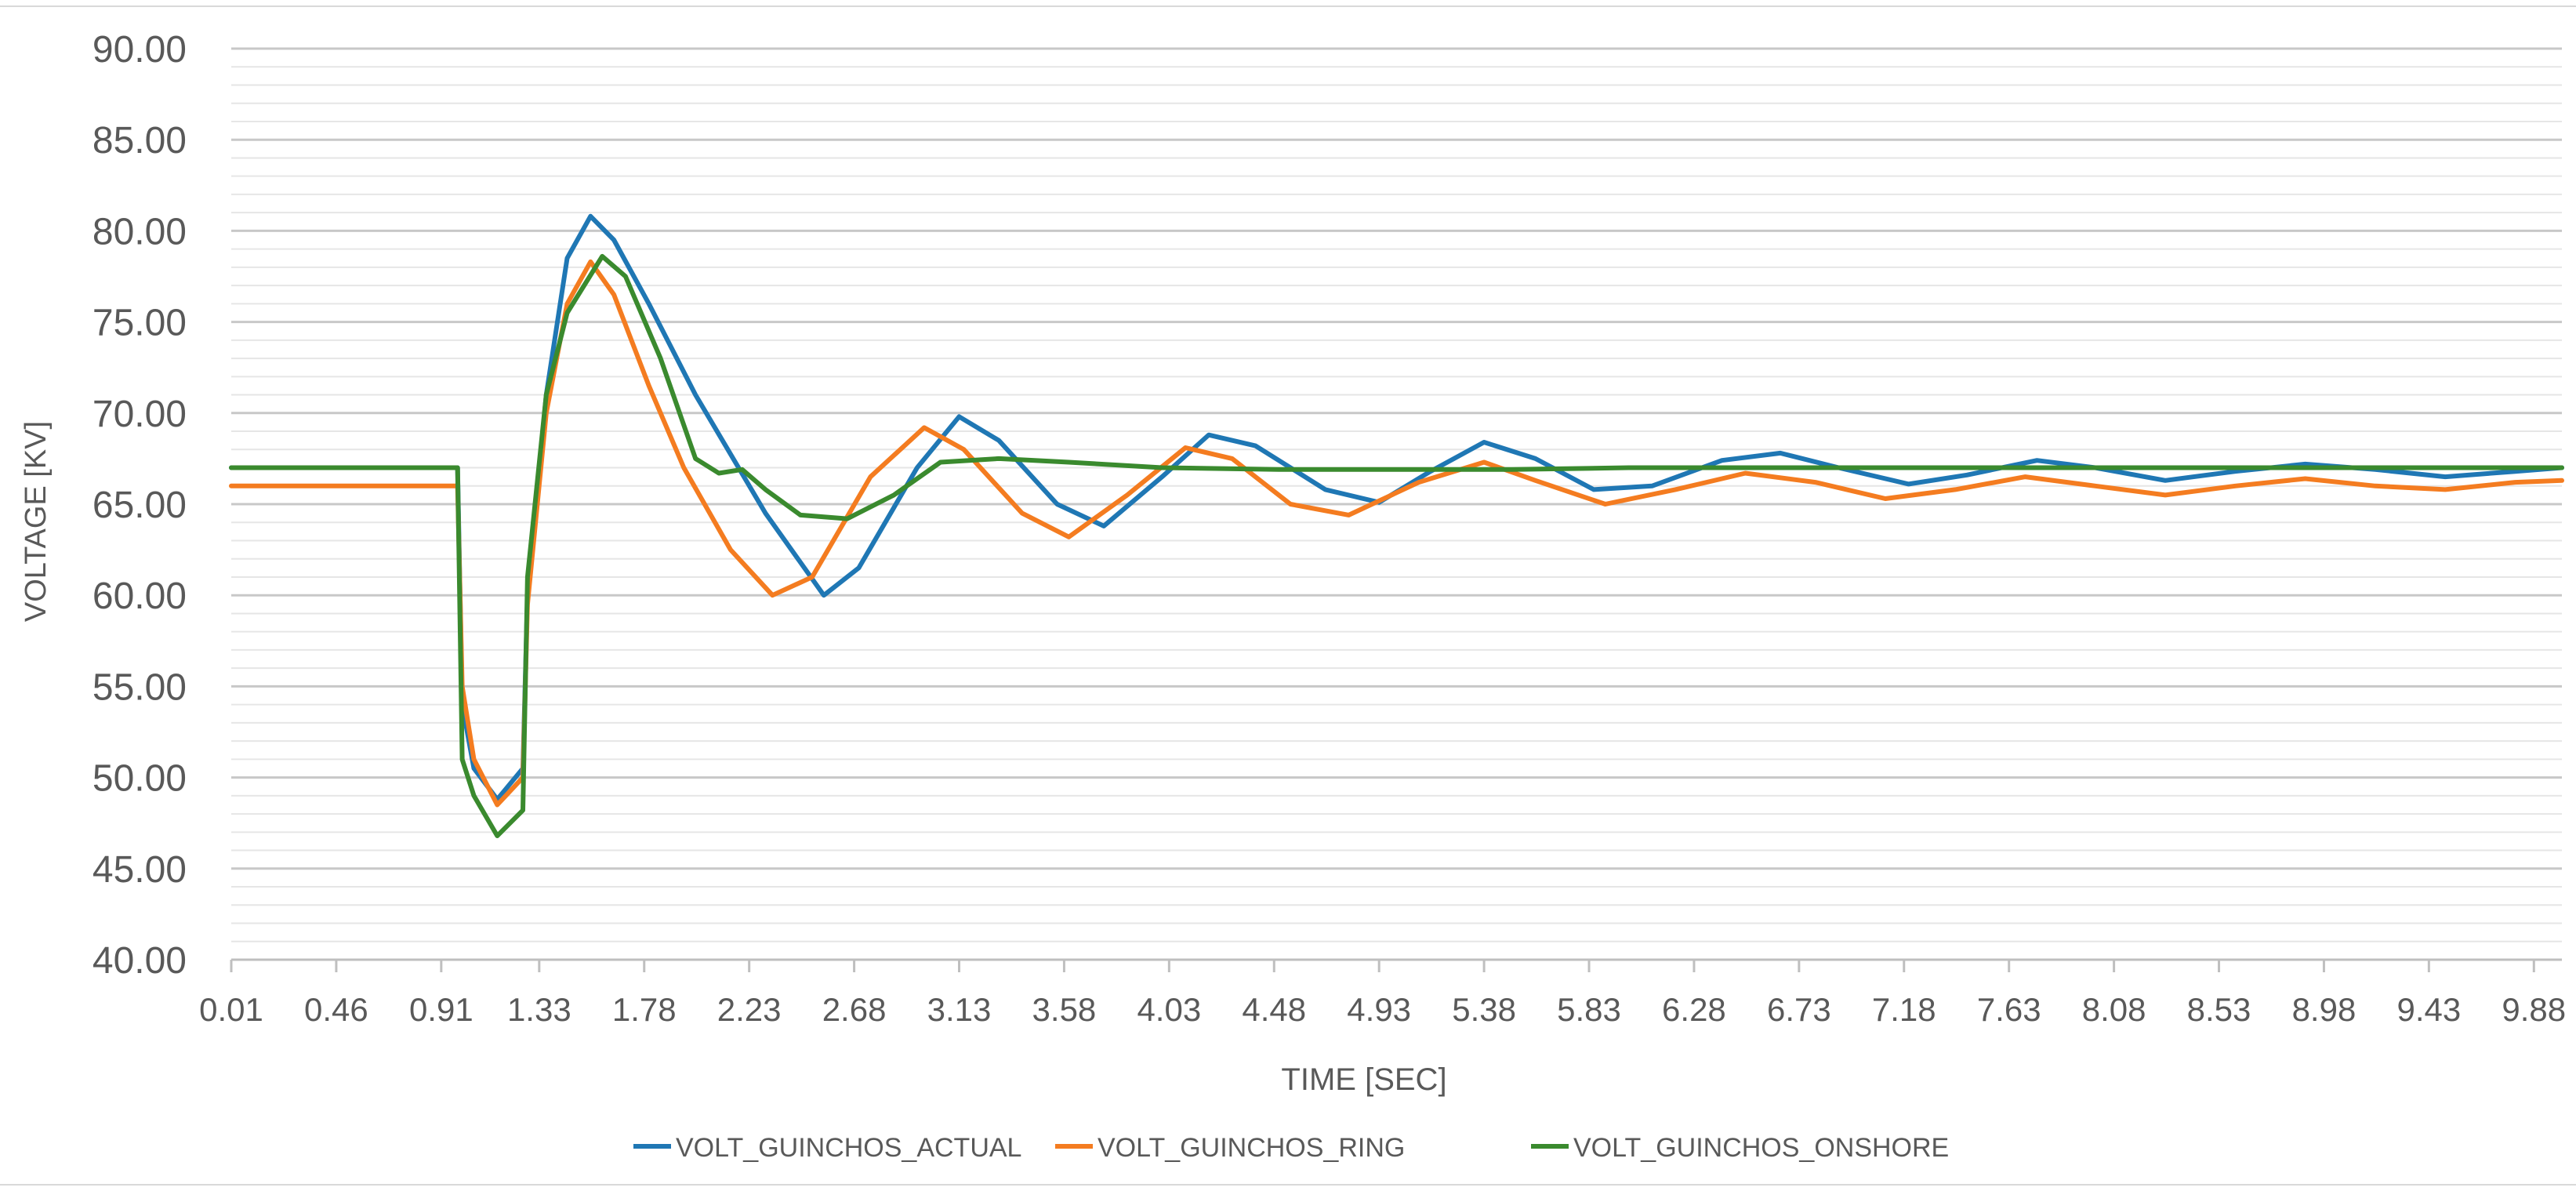 The image size is (2576, 1191). What do you see at coordinates (36, 521) in the screenshot?
I see `y-axis-title: VOLTAGE [KV]` at bounding box center [36, 521].